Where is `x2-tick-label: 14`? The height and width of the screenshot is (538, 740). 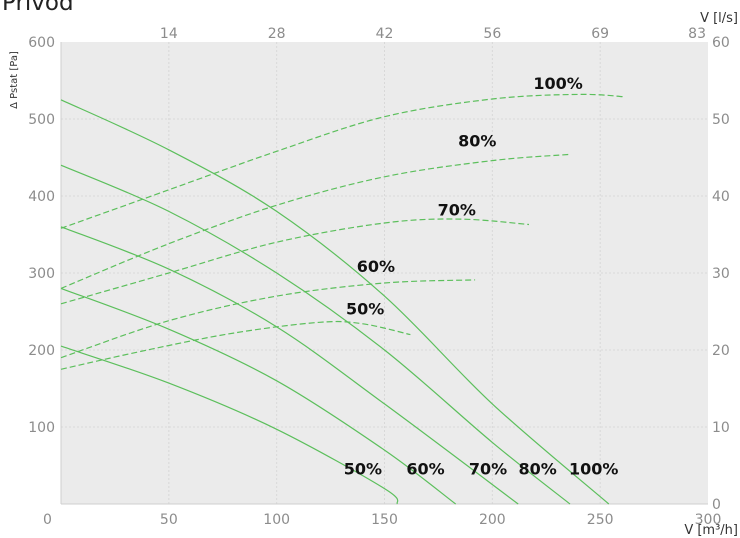 x2-tick-label: 14 is located at coordinates (169, 34).